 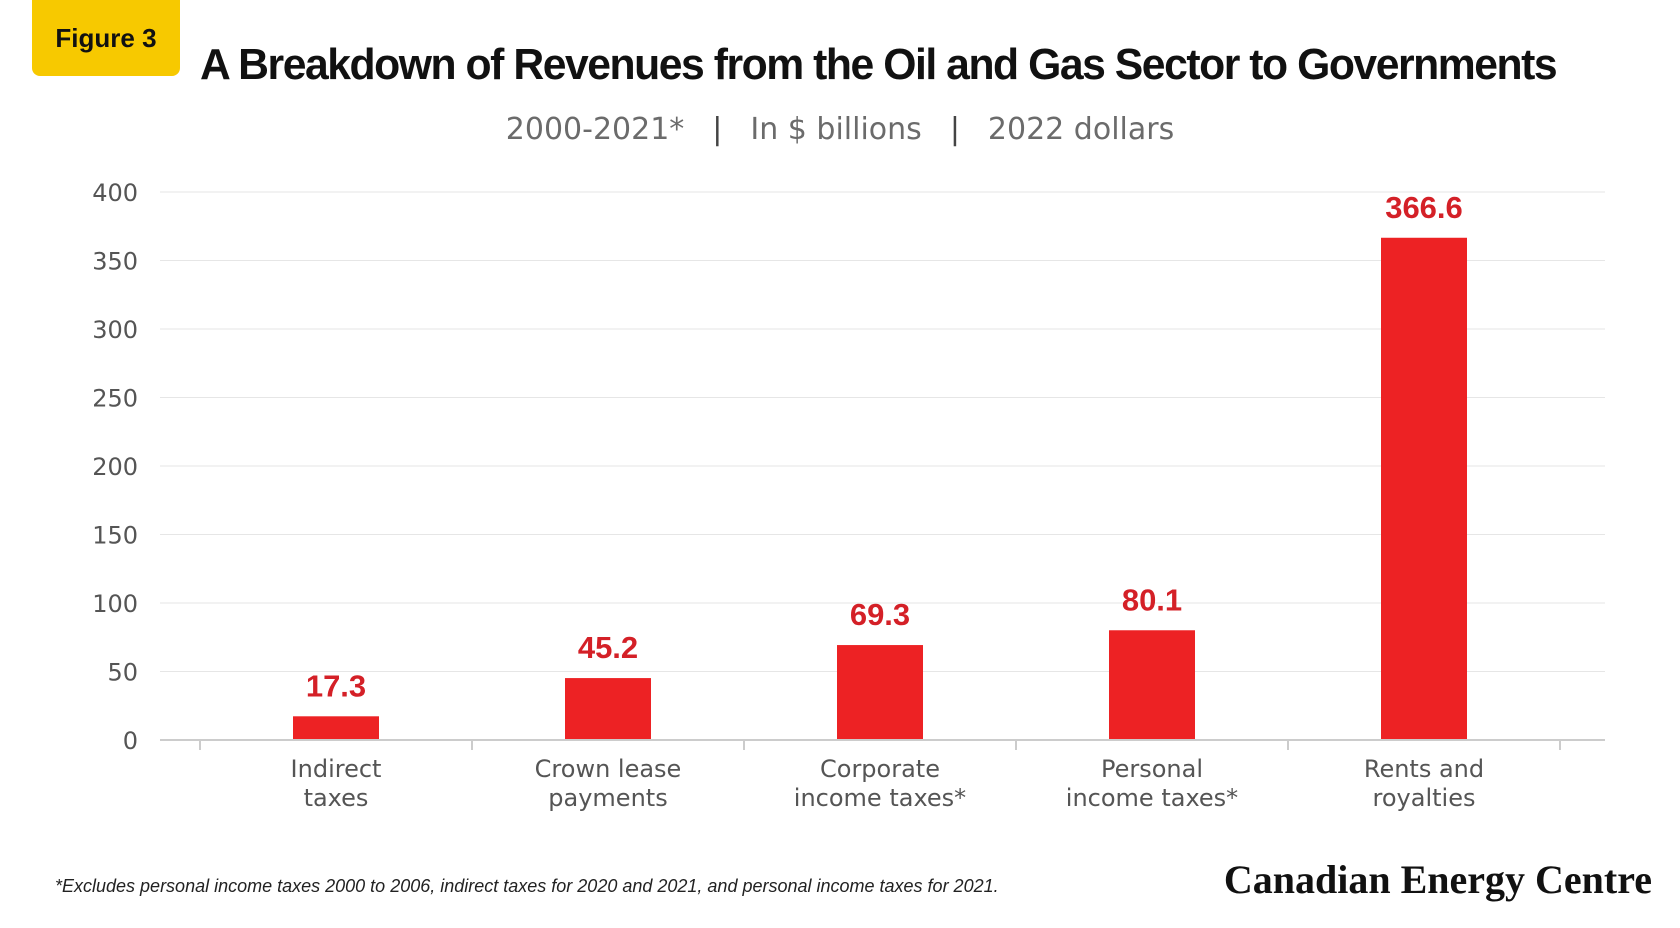 I want to click on y-tick-label: 100, so click(x=115, y=604).